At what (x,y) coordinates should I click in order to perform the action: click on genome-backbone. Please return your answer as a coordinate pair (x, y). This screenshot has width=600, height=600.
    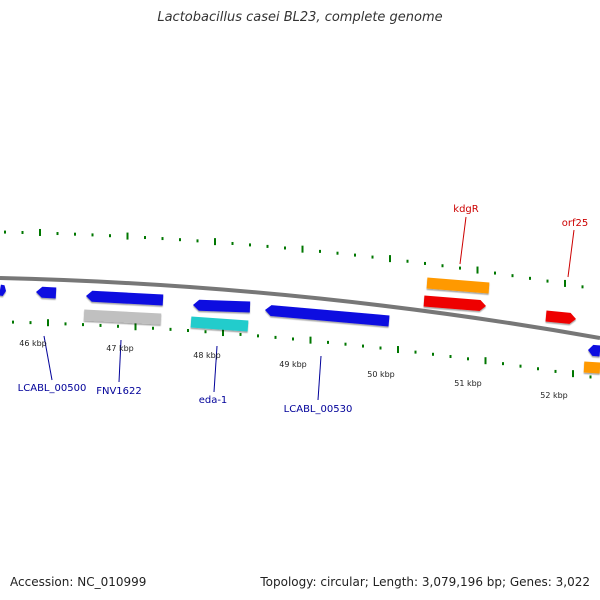
    Looking at the image, I should click on (300, 308).